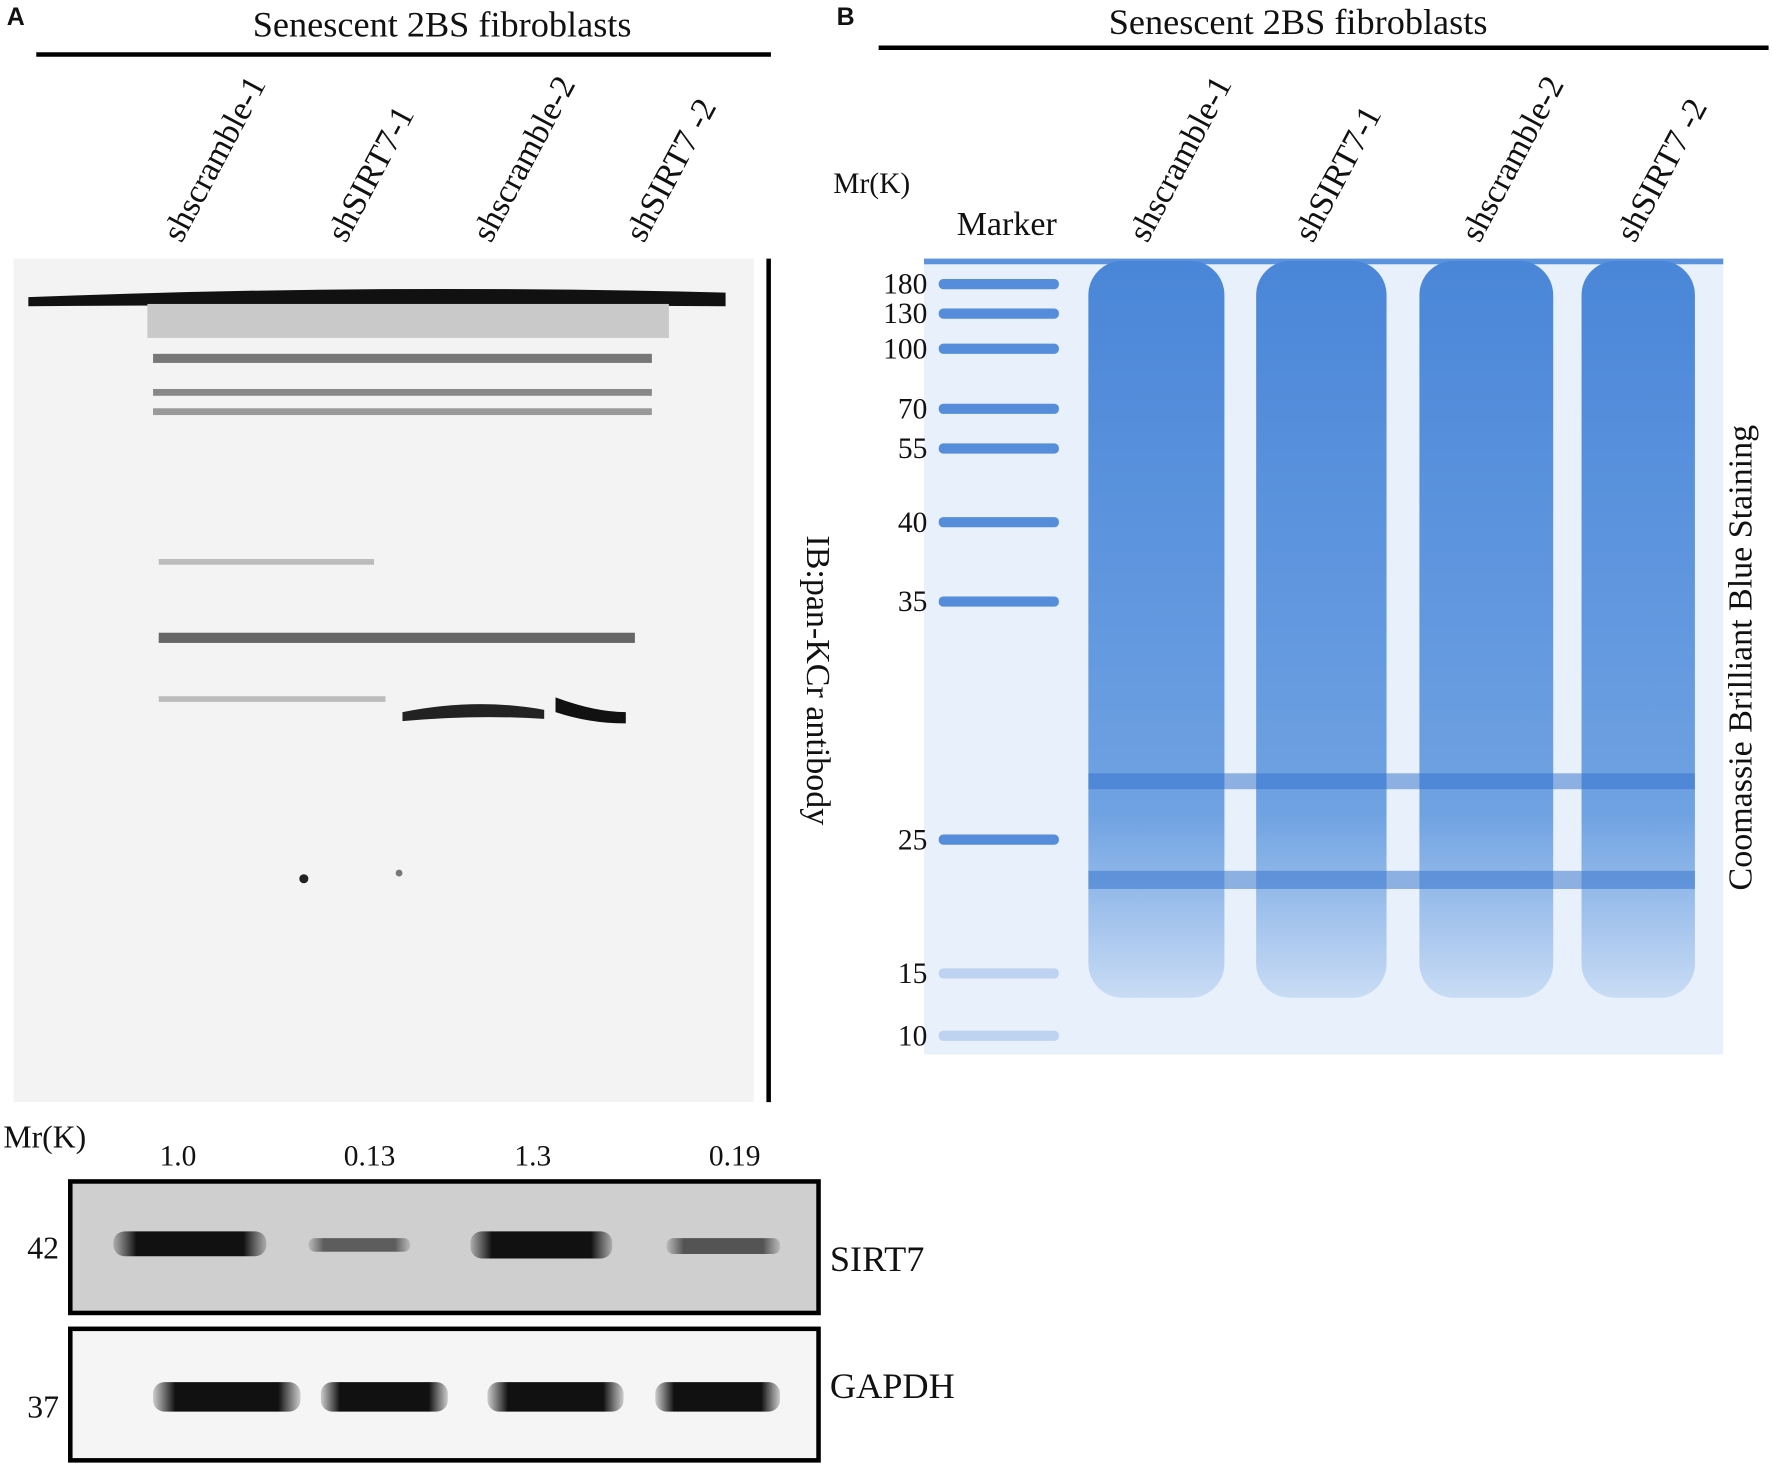 The height and width of the screenshot is (1465, 1772). Describe the element at coordinates (912, 1036) in the screenshot. I see `marker-size: 10` at that location.